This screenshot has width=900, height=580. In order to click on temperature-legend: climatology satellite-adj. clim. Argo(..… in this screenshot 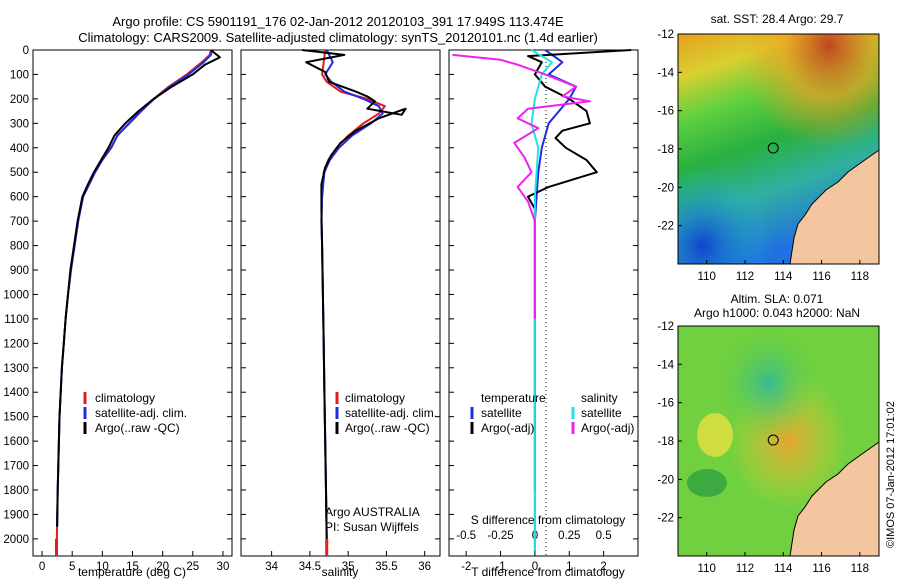, I will do `click(135, 413)`.